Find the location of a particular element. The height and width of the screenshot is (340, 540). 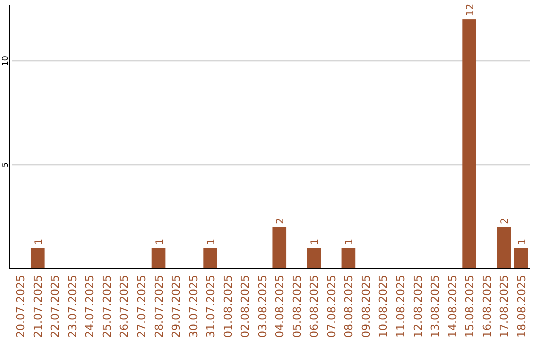

x-tick-label: 03.08.2025 is located at coordinates (263, 306).